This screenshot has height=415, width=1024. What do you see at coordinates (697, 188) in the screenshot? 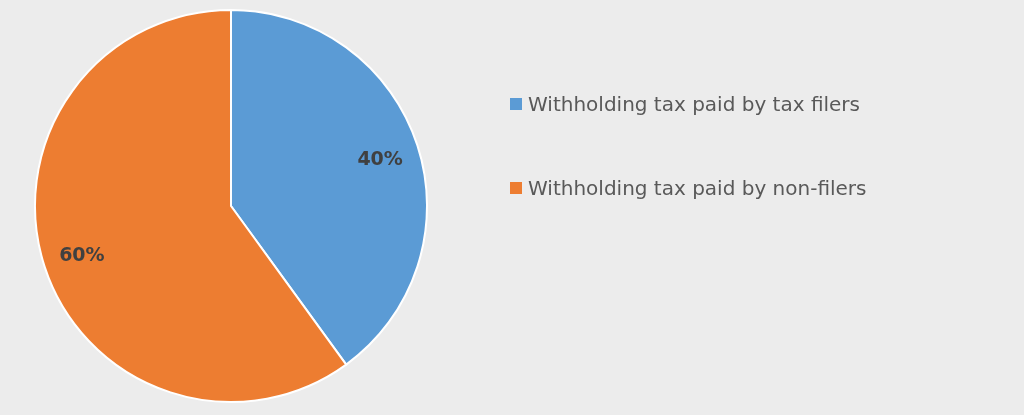
I see `legend-label: Withholding tax paid by non-filers` at bounding box center [697, 188].